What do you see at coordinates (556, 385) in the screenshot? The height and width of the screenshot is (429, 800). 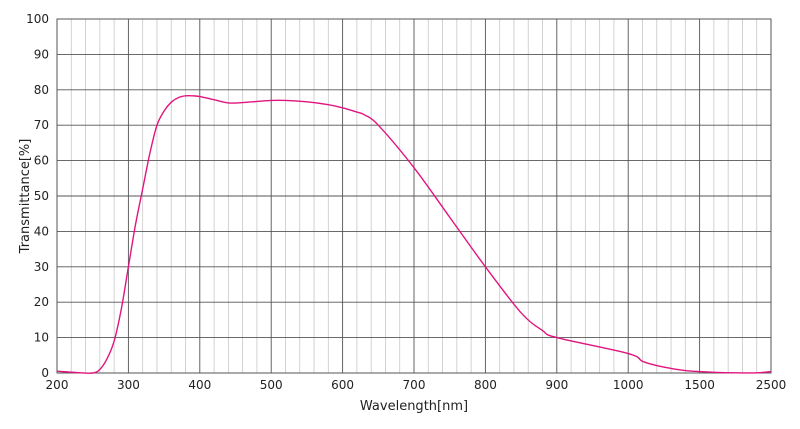 I see `x-tick-label: 900` at bounding box center [556, 385].